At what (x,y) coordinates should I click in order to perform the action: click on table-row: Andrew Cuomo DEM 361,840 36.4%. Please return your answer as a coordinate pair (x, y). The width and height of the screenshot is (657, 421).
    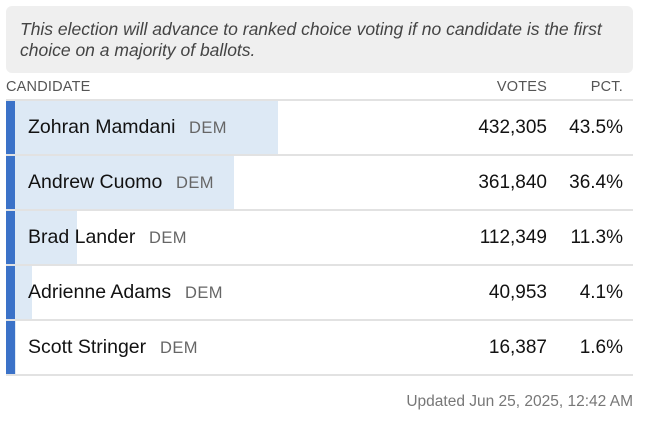
    Looking at the image, I should click on (319, 183).